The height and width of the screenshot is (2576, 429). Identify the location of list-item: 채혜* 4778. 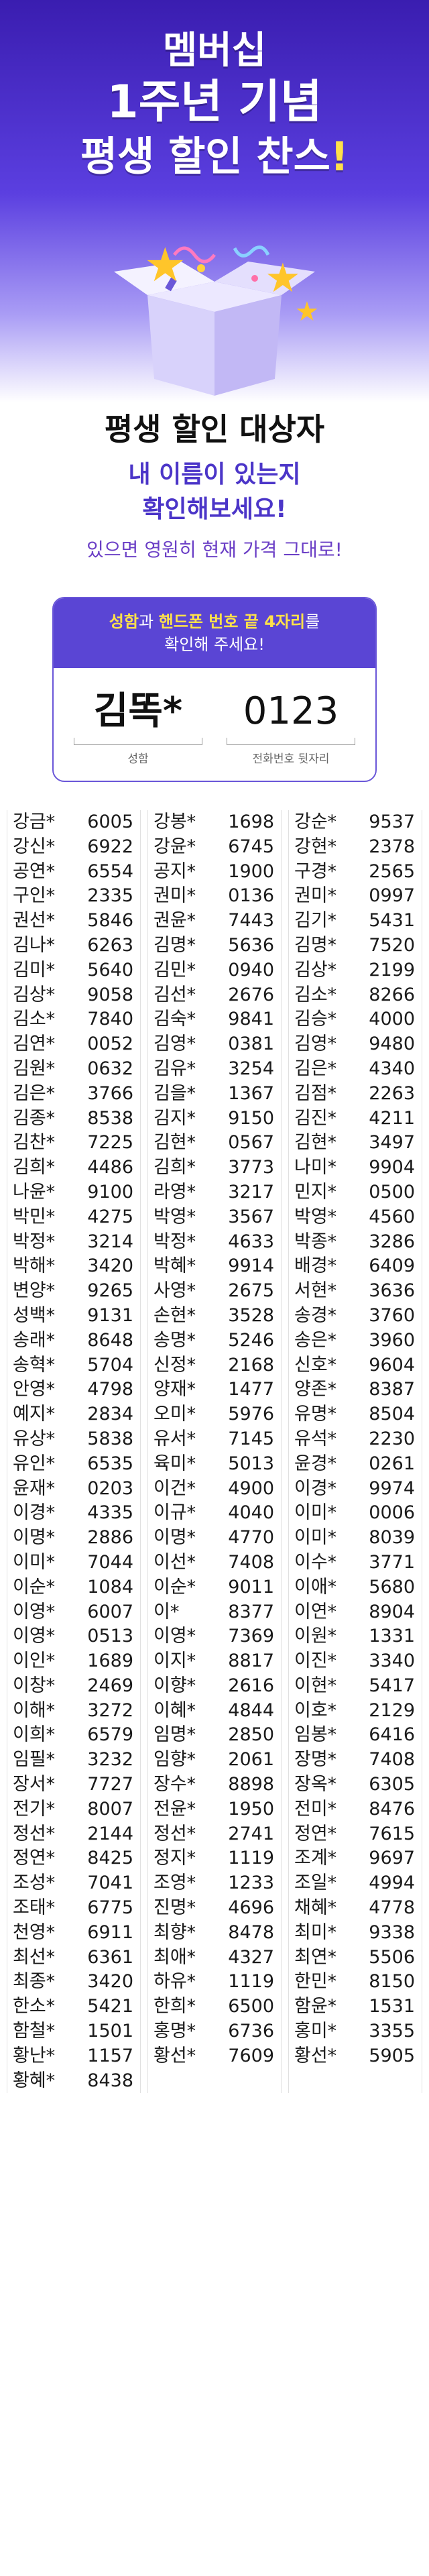
(355, 1908).